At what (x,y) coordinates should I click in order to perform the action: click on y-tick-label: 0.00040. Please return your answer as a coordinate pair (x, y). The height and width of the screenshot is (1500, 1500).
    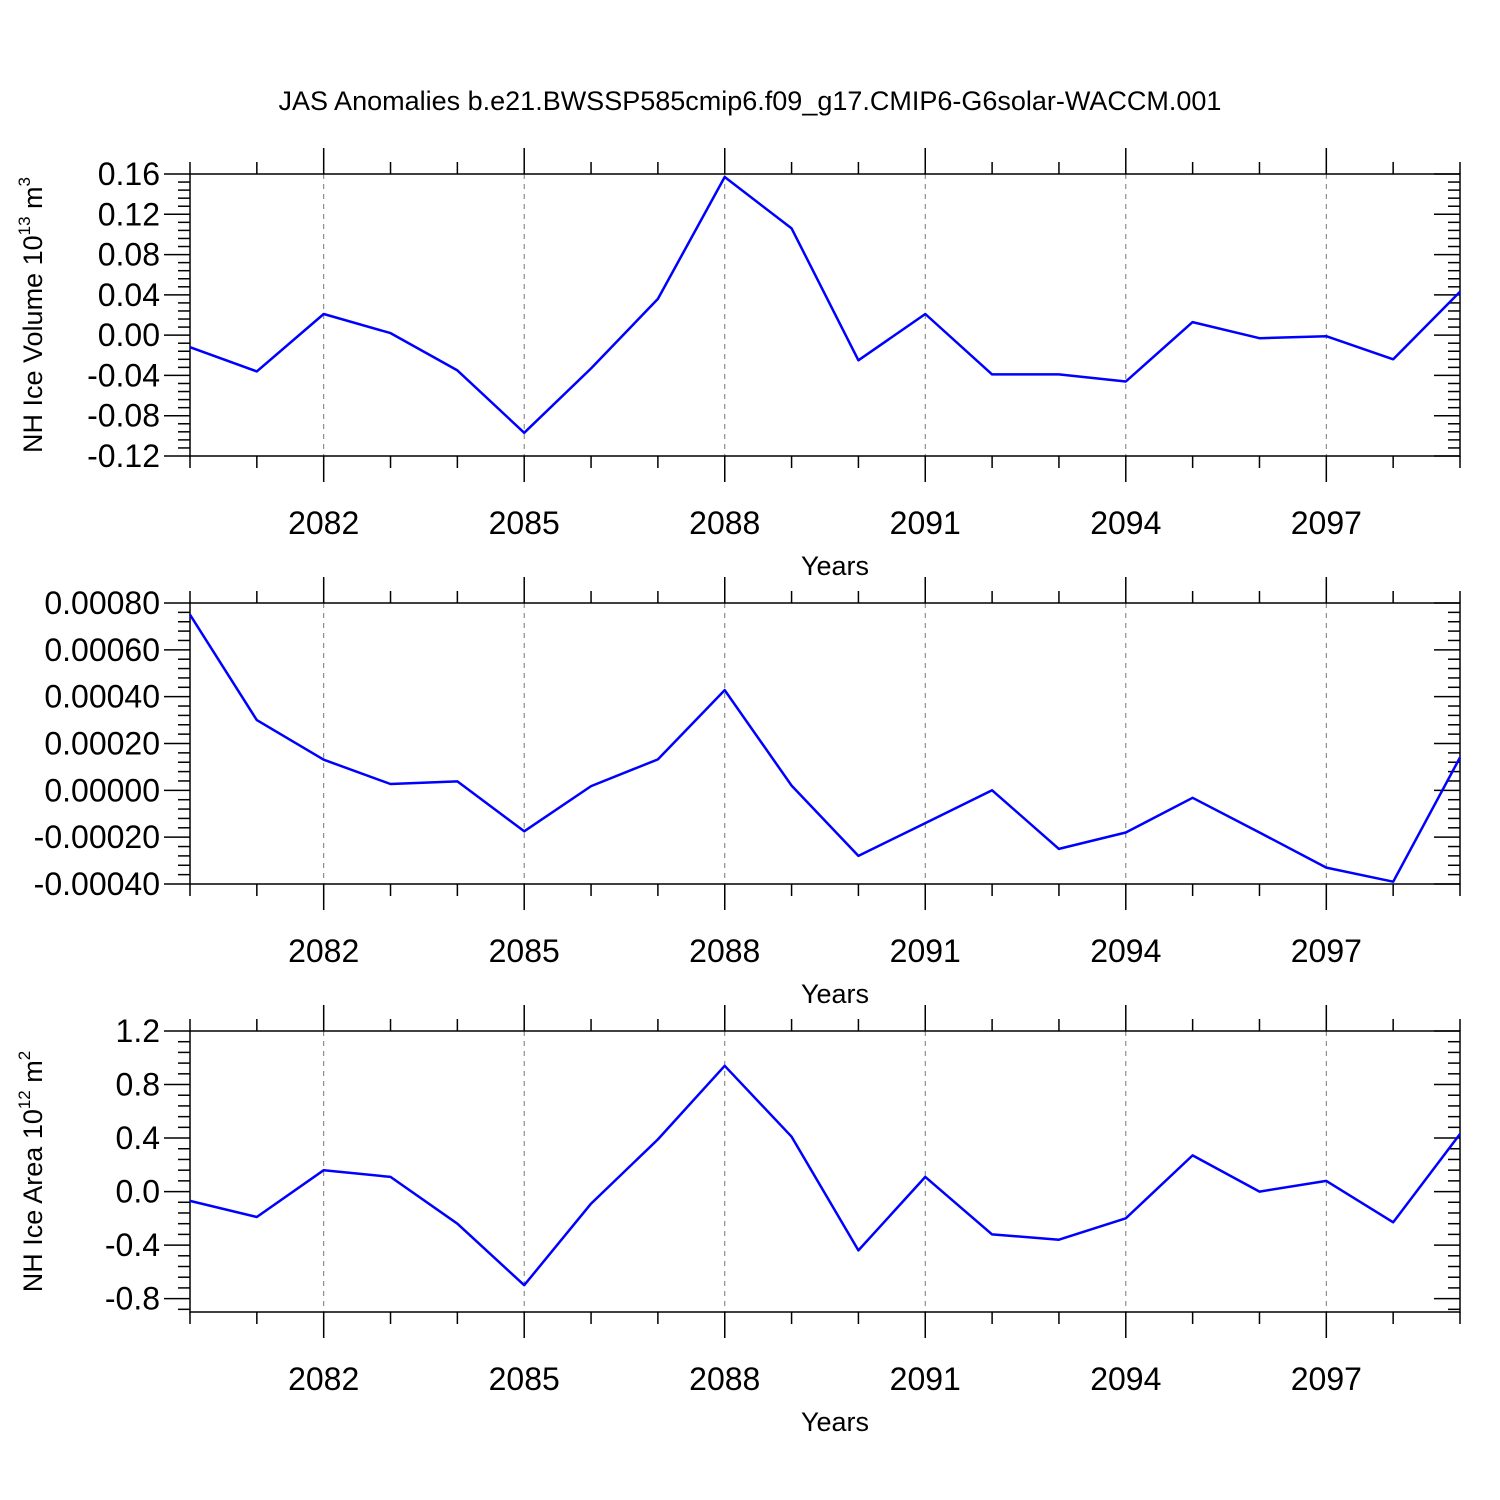
    Looking at the image, I should click on (102, 697).